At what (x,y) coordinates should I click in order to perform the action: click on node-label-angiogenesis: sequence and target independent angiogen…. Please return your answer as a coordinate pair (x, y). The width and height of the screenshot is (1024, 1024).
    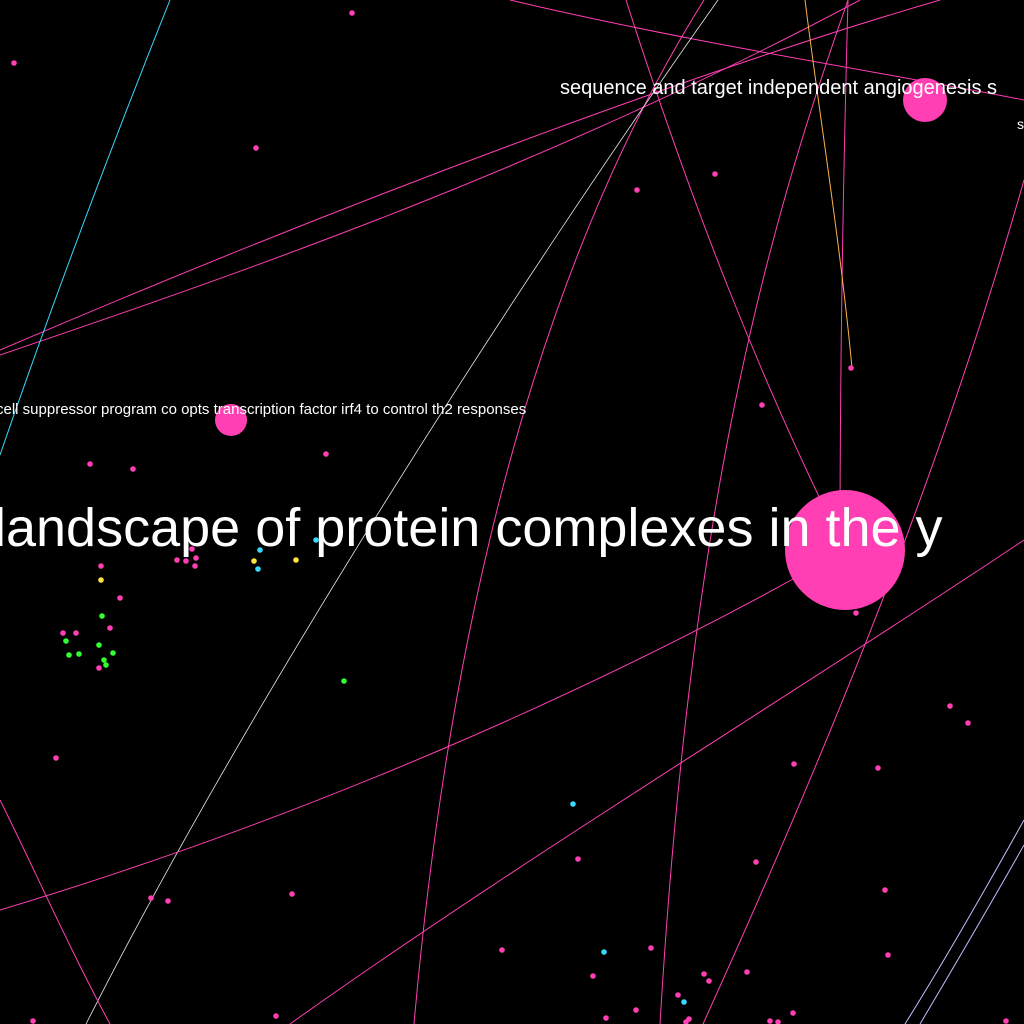
    Looking at the image, I should click on (779, 88).